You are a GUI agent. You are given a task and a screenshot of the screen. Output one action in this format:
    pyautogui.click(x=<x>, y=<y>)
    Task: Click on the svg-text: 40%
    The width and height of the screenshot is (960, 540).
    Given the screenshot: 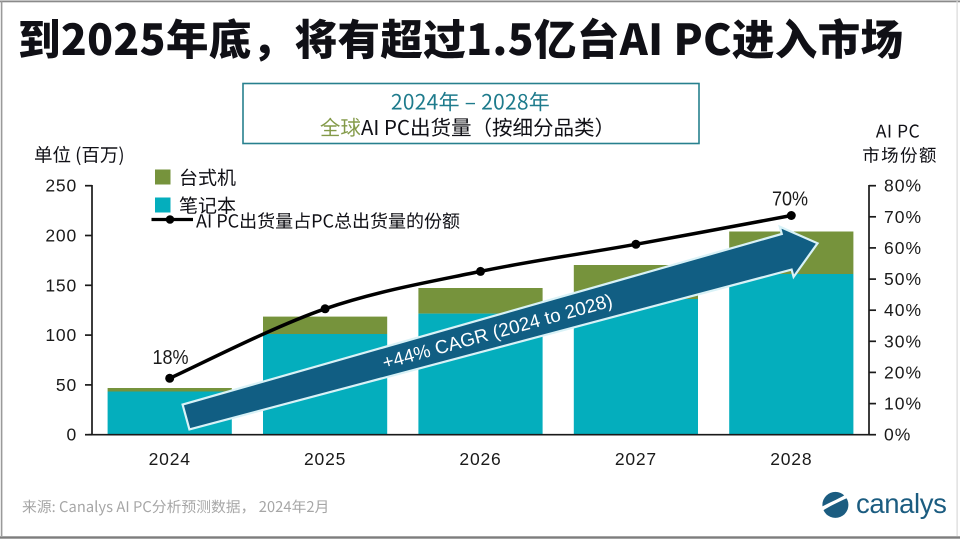 What is the action you would take?
    pyautogui.click(x=903, y=310)
    